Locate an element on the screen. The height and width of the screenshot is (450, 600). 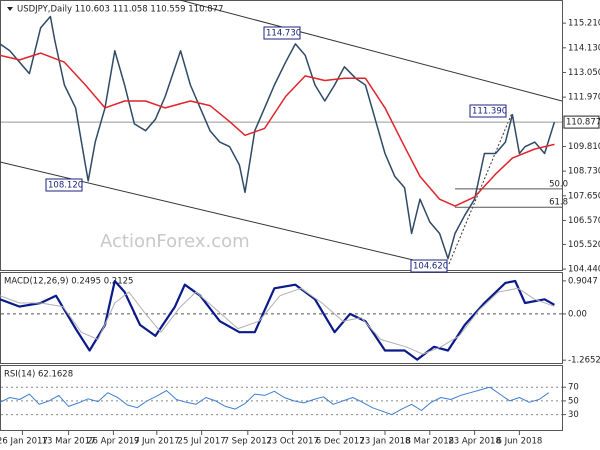
annotation: 114.730 is located at coordinates (283, 34).